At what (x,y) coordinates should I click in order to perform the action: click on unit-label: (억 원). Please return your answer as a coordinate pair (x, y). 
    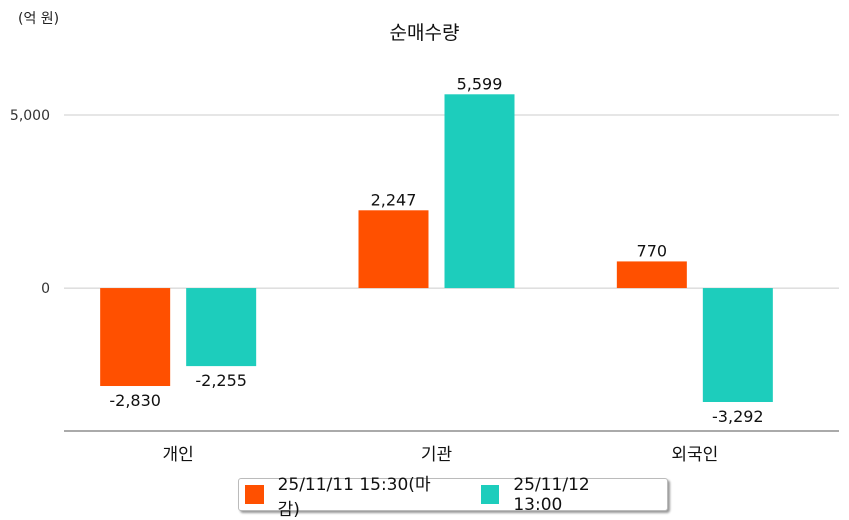
    Looking at the image, I should click on (39, 19).